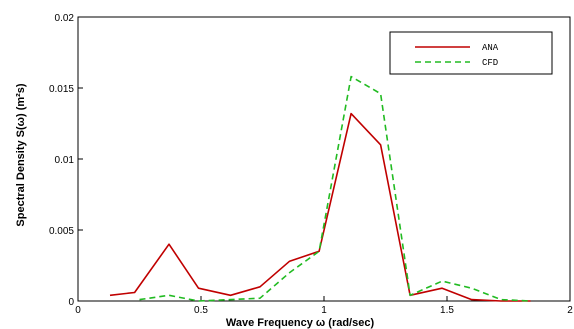 The width and height of the screenshot is (574, 329). What do you see at coordinates (490, 63) in the screenshot?
I see `legend-label-cfd: CFD` at bounding box center [490, 63].